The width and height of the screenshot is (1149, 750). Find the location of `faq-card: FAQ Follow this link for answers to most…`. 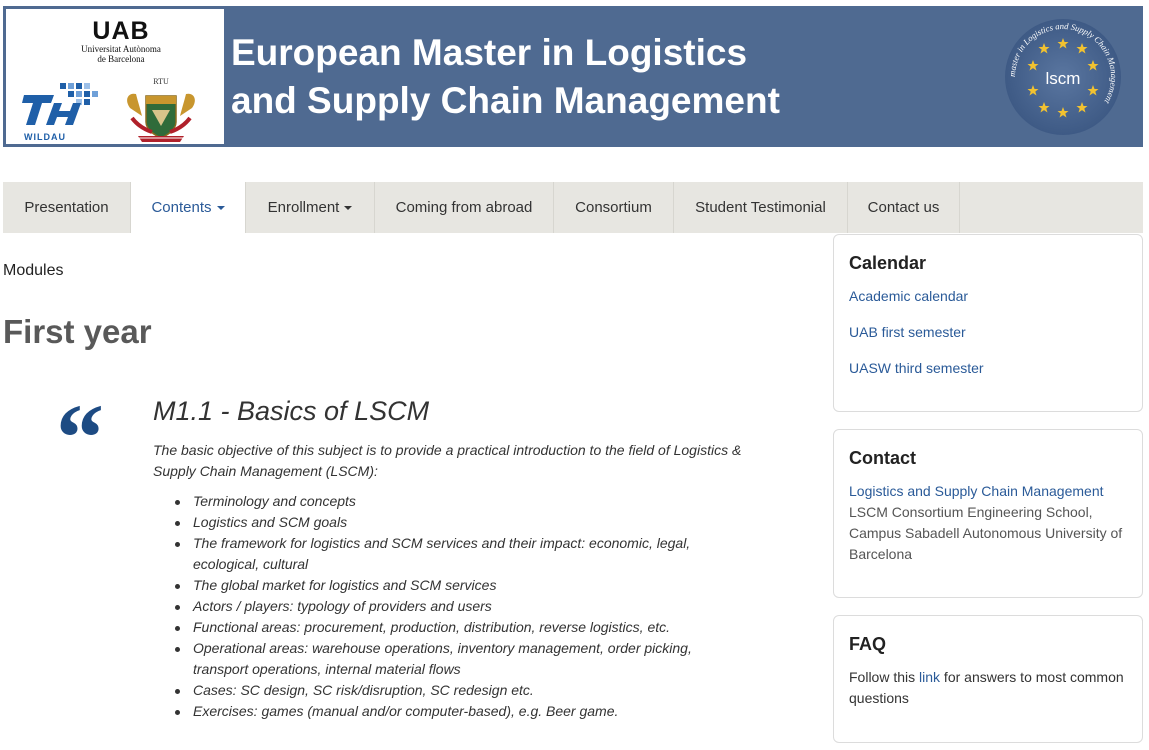

faq-card: FAQ Follow this link for answers to most… is located at coordinates (988, 679).